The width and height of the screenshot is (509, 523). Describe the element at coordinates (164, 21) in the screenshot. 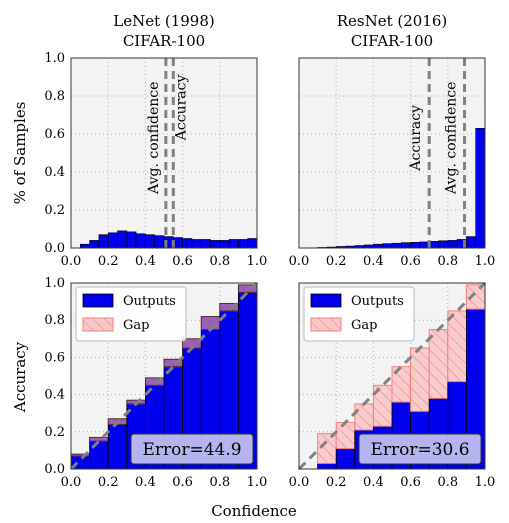

I see `title-lenet-line1: LeNet (1998)` at that location.